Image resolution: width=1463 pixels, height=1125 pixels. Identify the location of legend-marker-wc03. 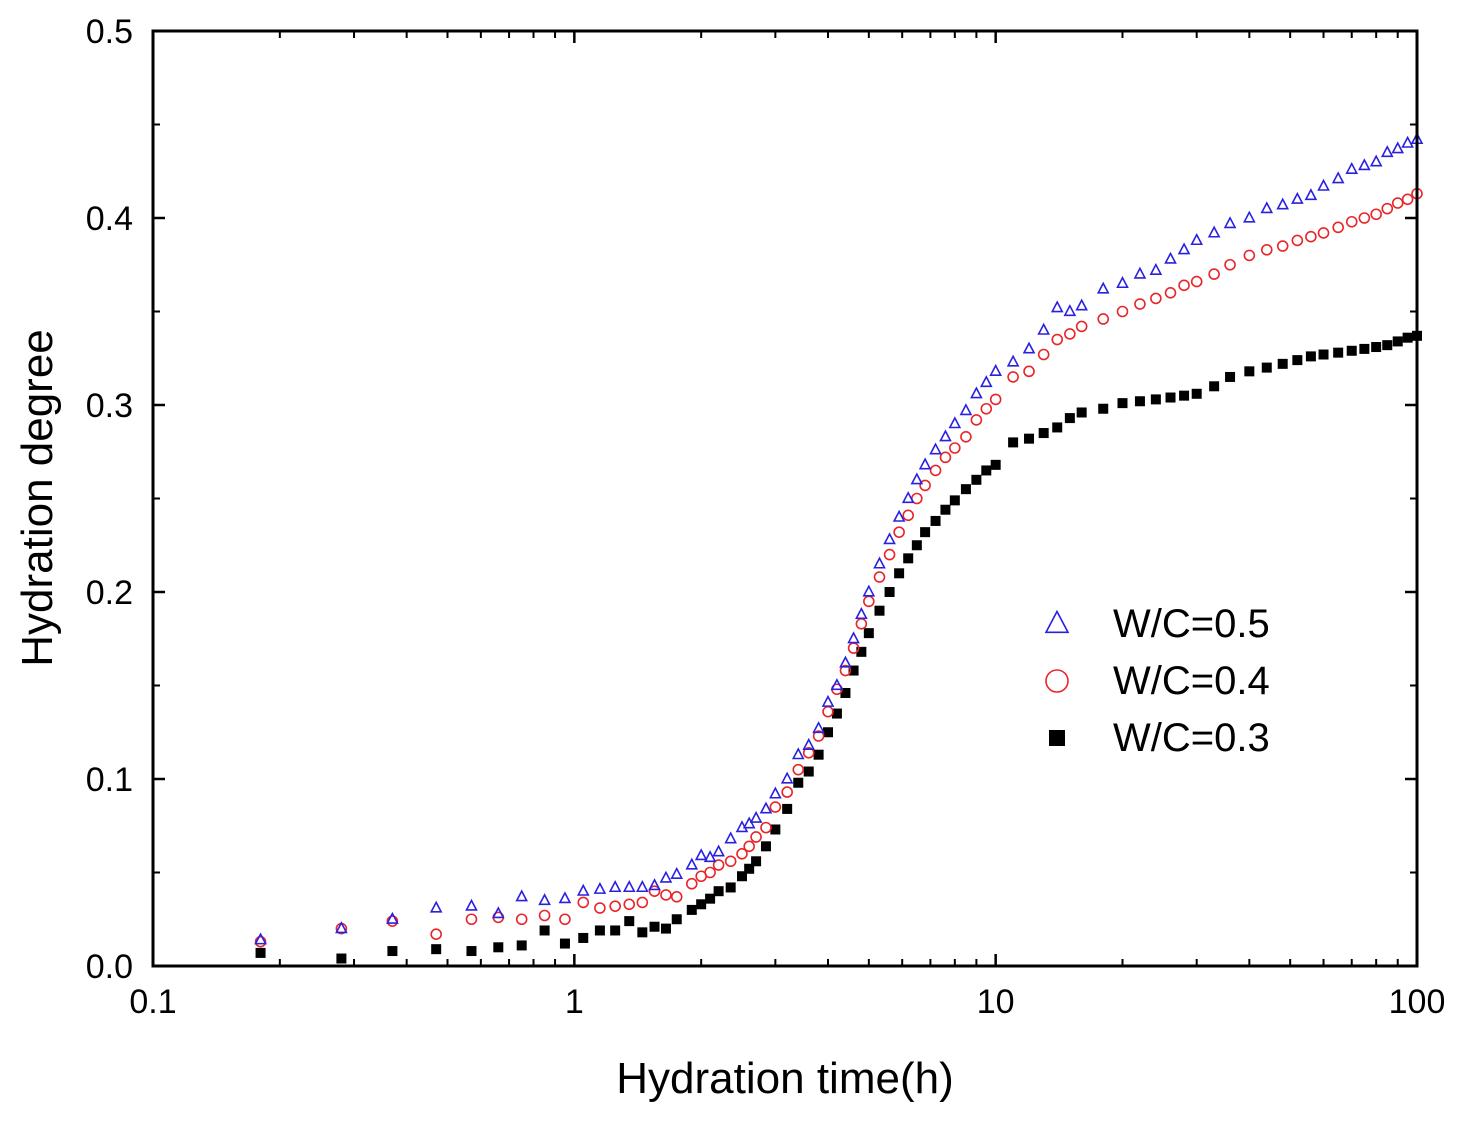
(1057, 738).